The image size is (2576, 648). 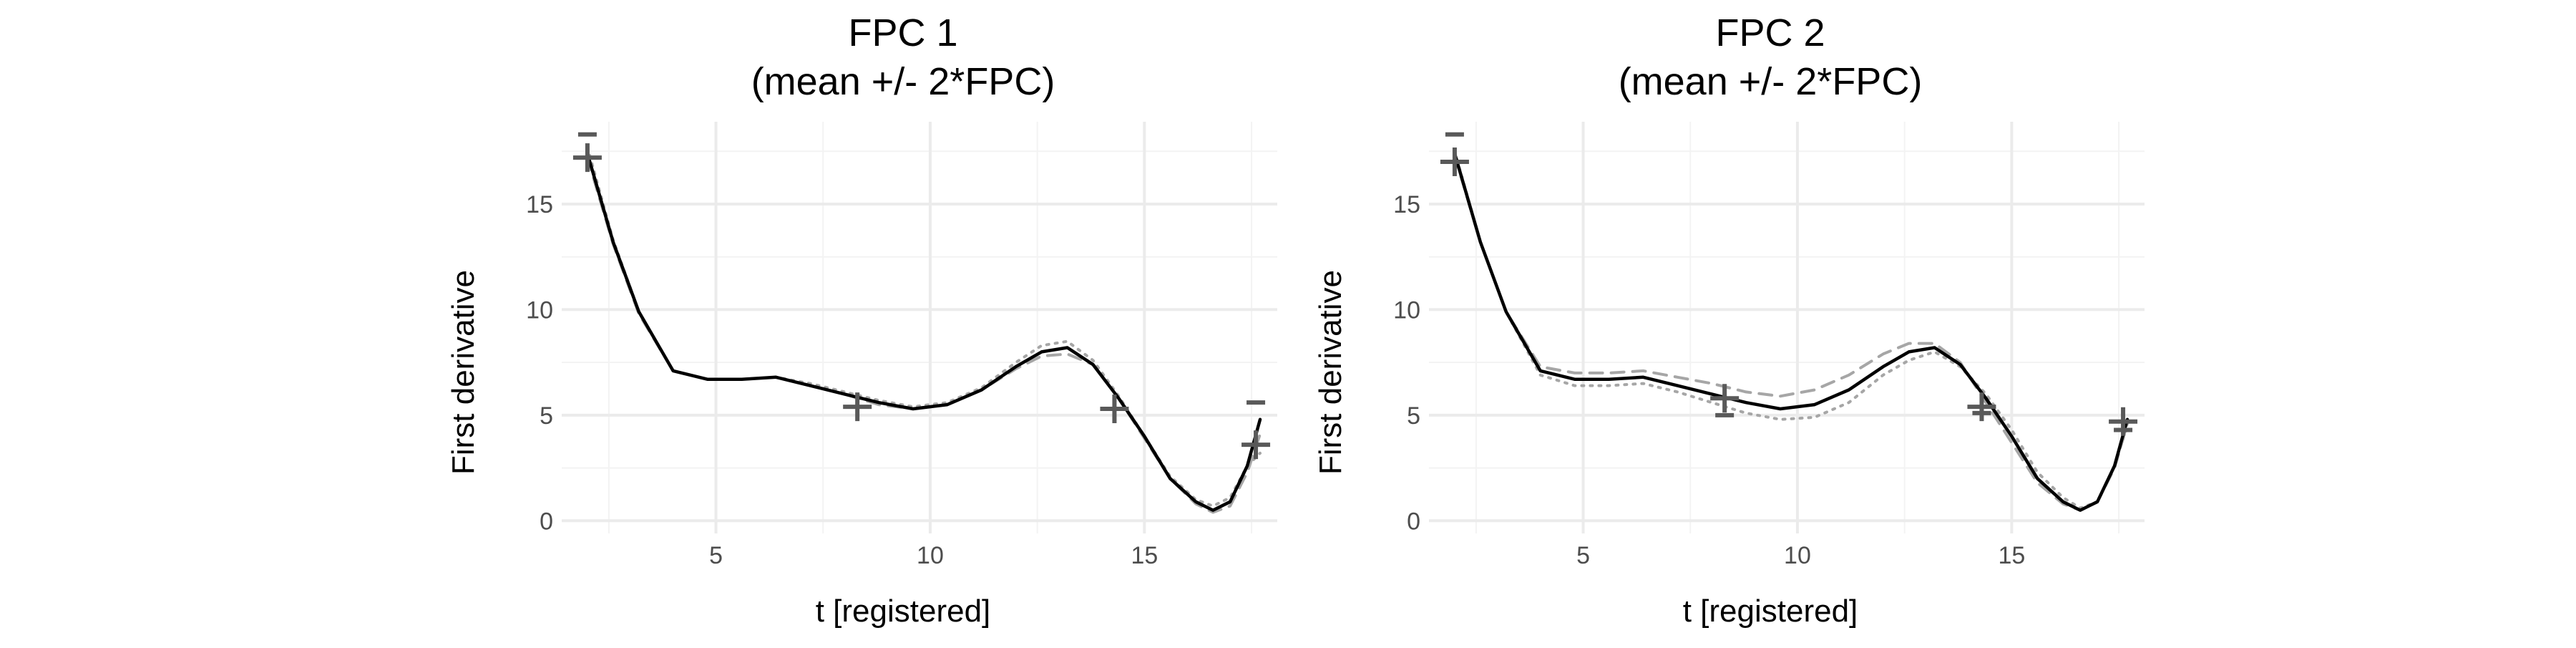 What do you see at coordinates (1770, 33) in the screenshot?
I see `chart-title-line-1: FPC 2` at bounding box center [1770, 33].